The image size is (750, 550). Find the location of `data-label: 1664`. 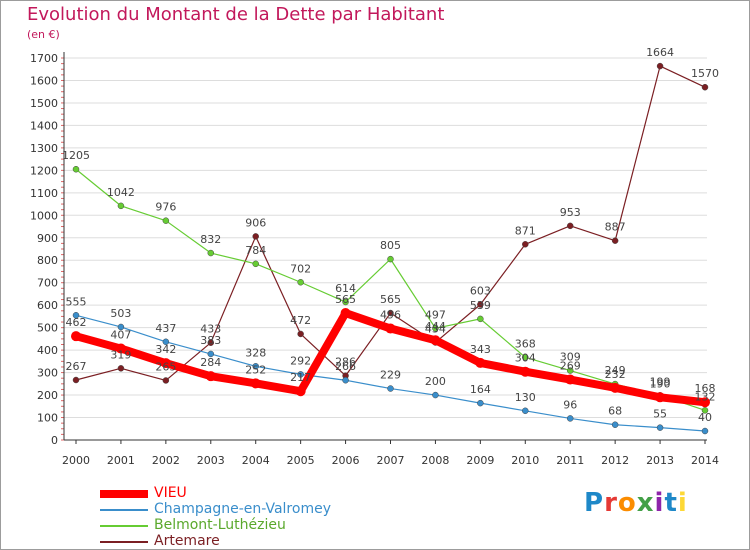

data-label: 1664 is located at coordinates (660, 52).